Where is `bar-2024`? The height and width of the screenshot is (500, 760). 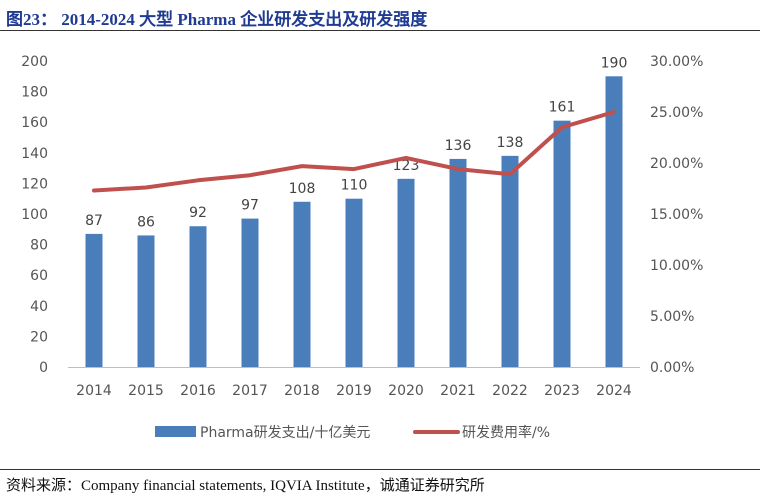 bar-2024 is located at coordinates (614, 222).